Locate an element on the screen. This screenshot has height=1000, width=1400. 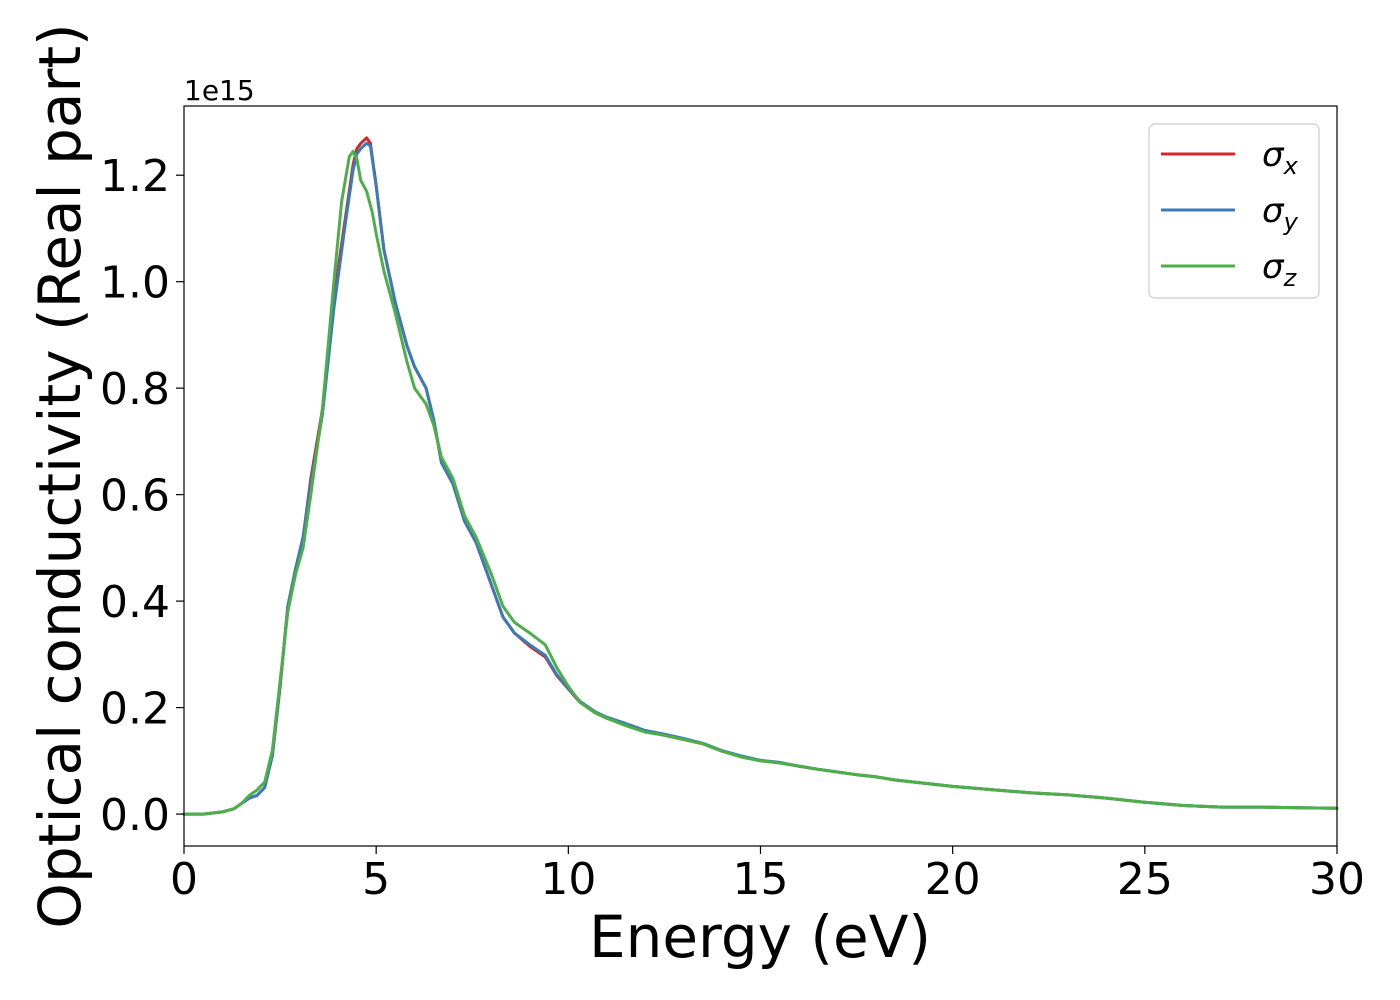
legend-label-z: σz is located at coordinates (1280, 269).